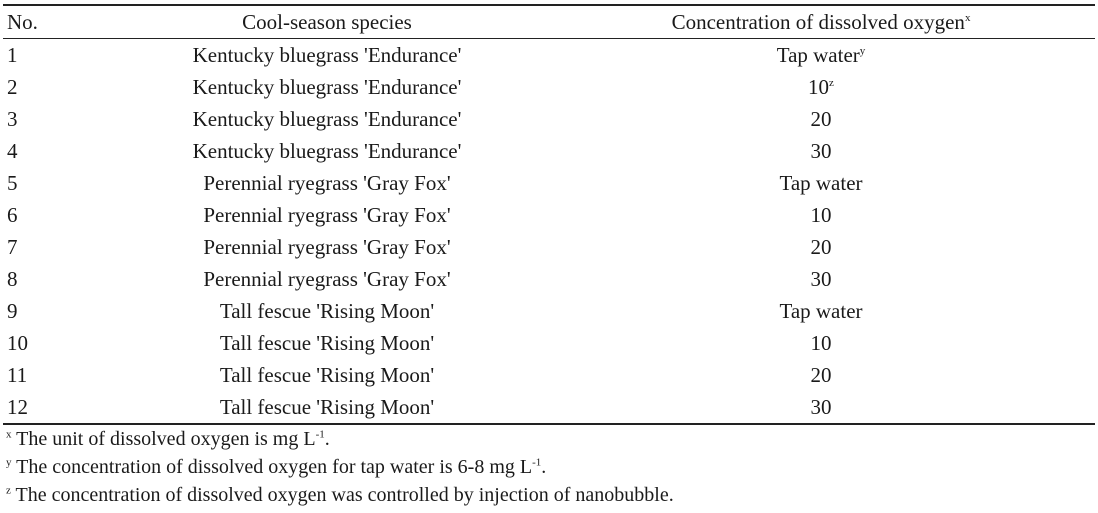 This screenshot has width=1098, height=513. What do you see at coordinates (12, 86) in the screenshot?
I see `cell-no: 2` at bounding box center [12, 86].